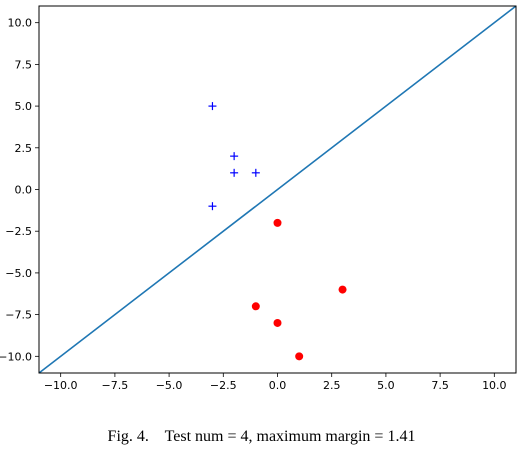 The width and height of the screenshot is (523, 455). Describe the element at coordinates (61, 385) in the screenshot. I see `x-tick-label: −10.0` at that location.